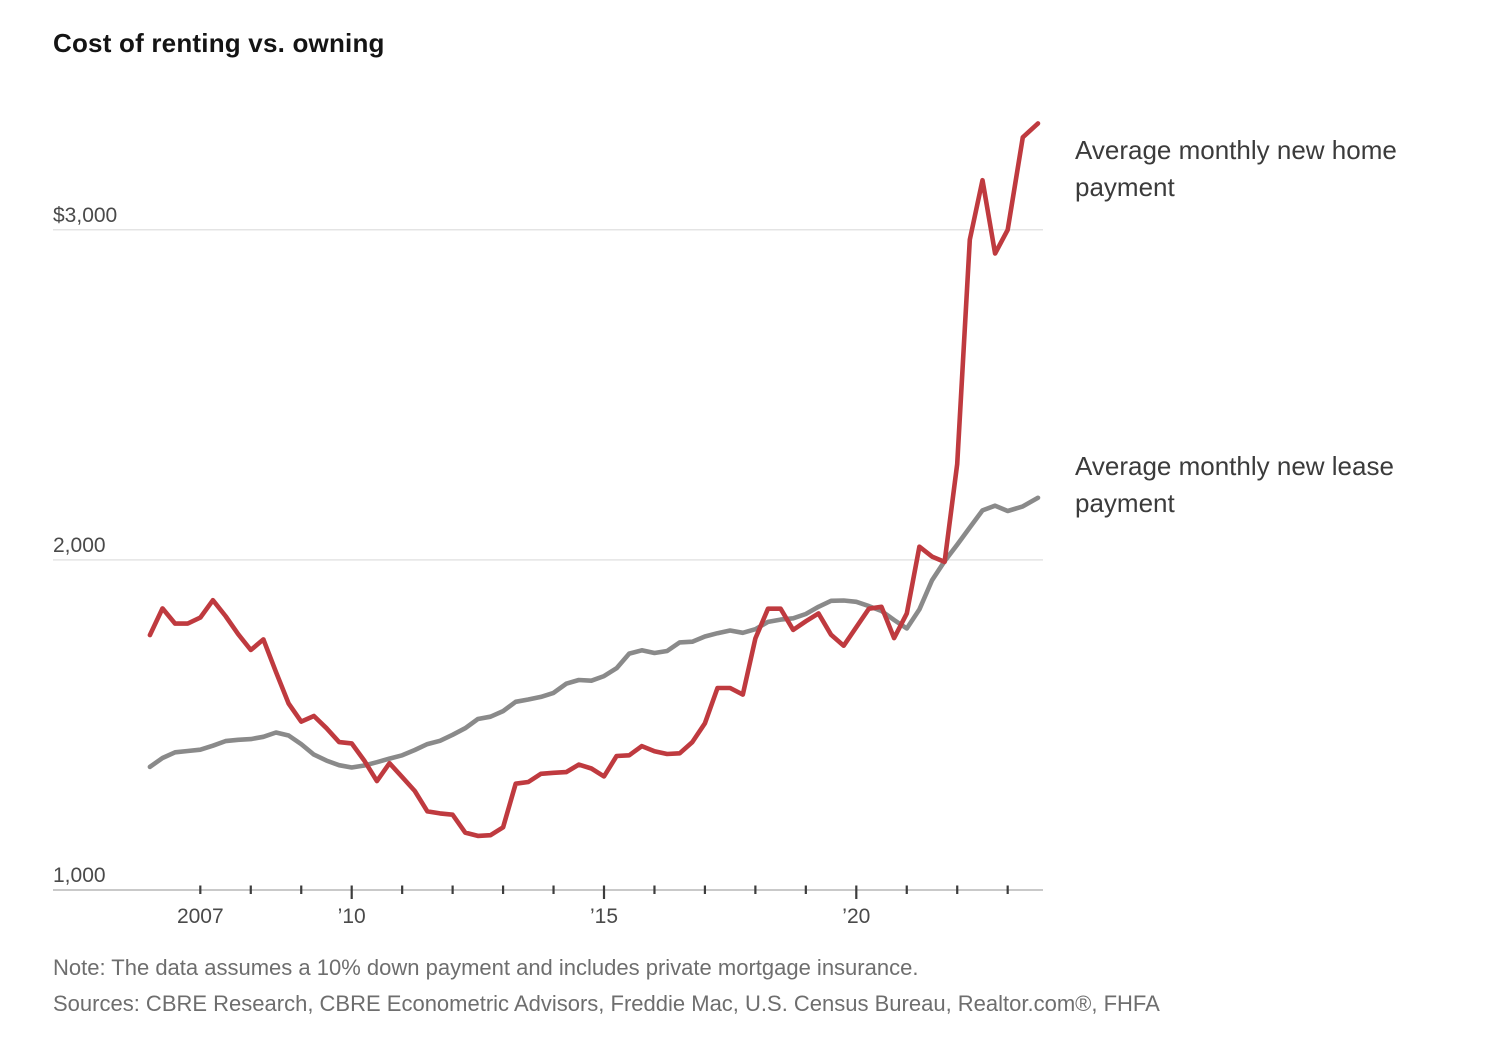 This screenshot has width=1494, height=1052. Describe the element at coordinates (1234, 484) in the screenshot. I see `series-label-lease-payment: Average monthly new lease payment` at that location.